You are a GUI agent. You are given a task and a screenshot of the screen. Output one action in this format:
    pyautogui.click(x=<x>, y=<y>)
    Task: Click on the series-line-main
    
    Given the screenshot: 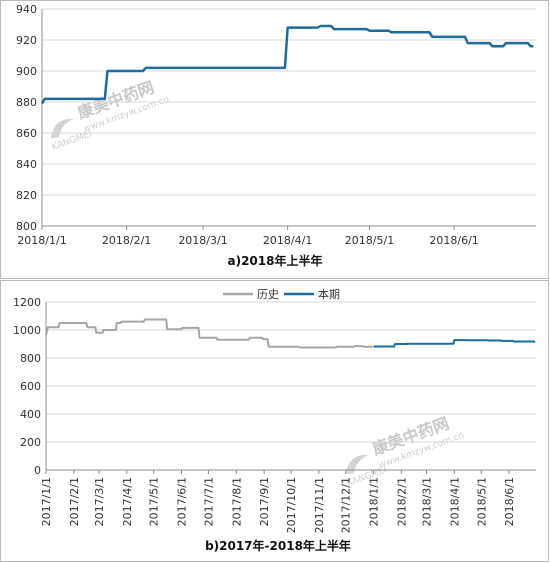 What is the action you would take?
    pyautogui.click(x=287, y=64)
    